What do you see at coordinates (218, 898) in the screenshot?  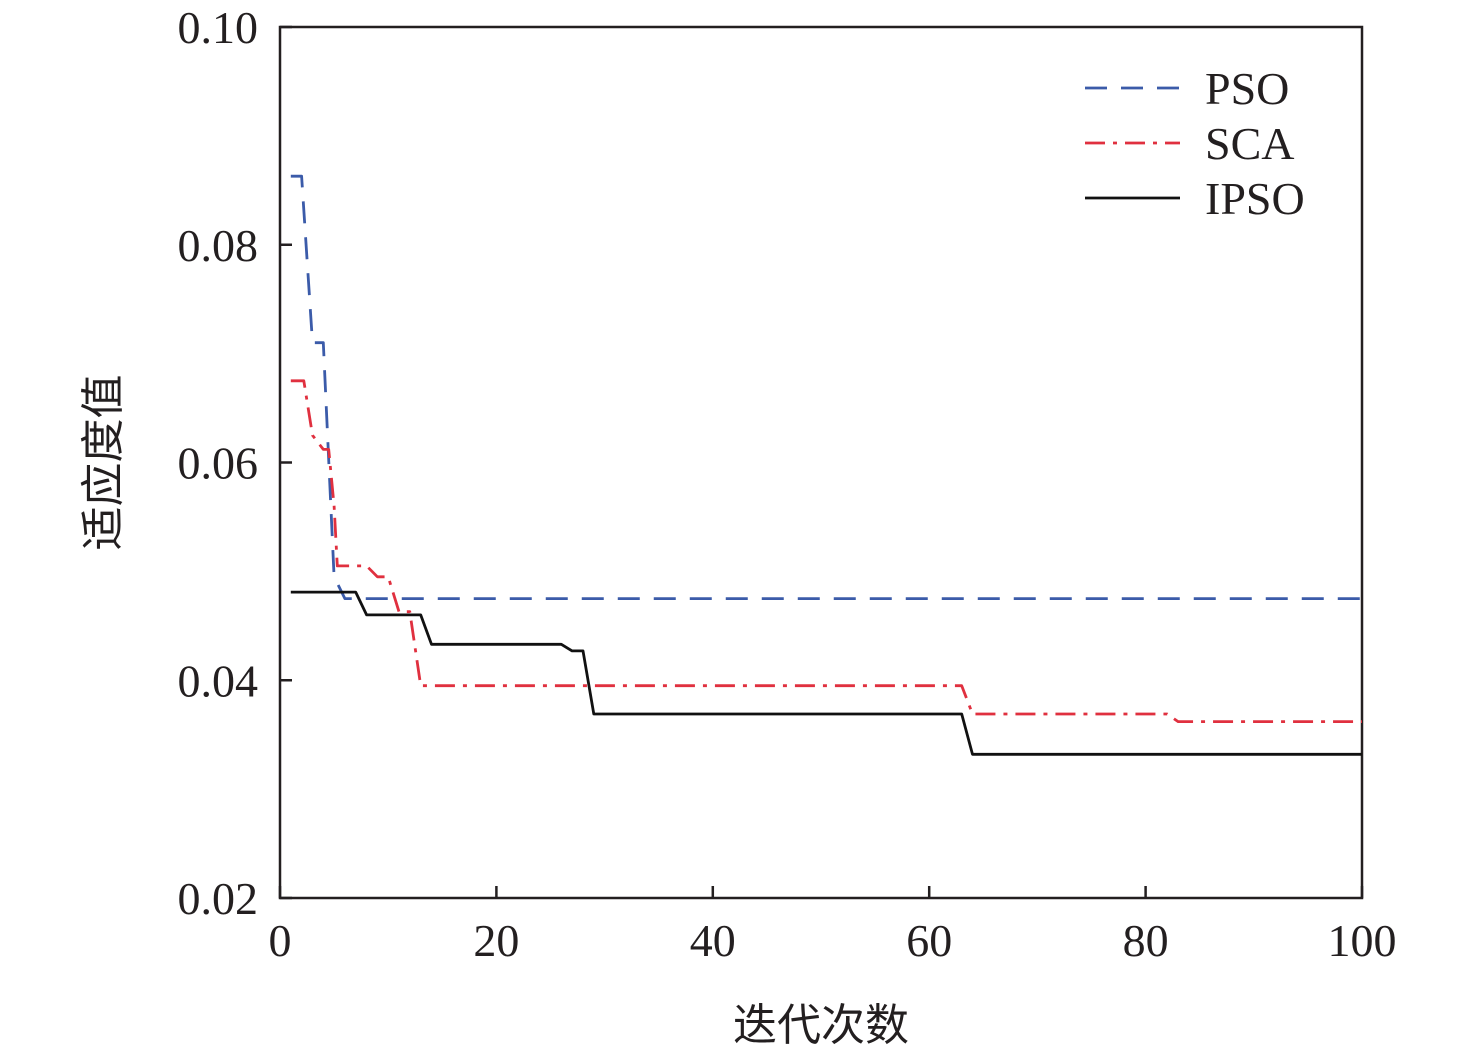 I see `y-tick-label: 0.02` at bounding box center [218, 898].